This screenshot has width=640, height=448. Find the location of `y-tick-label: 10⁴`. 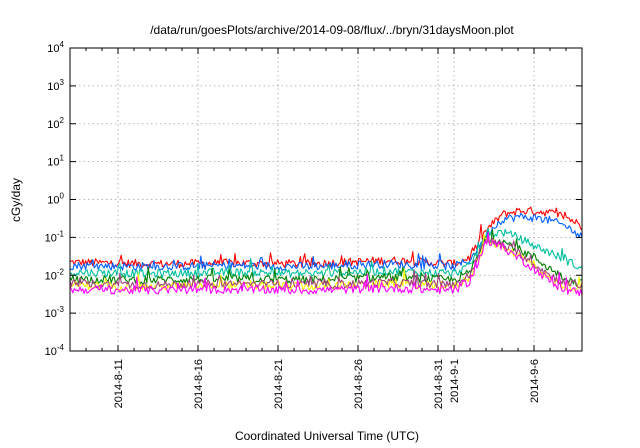

y-tick-label: 10⁴ is located at coordinates (55, 47).